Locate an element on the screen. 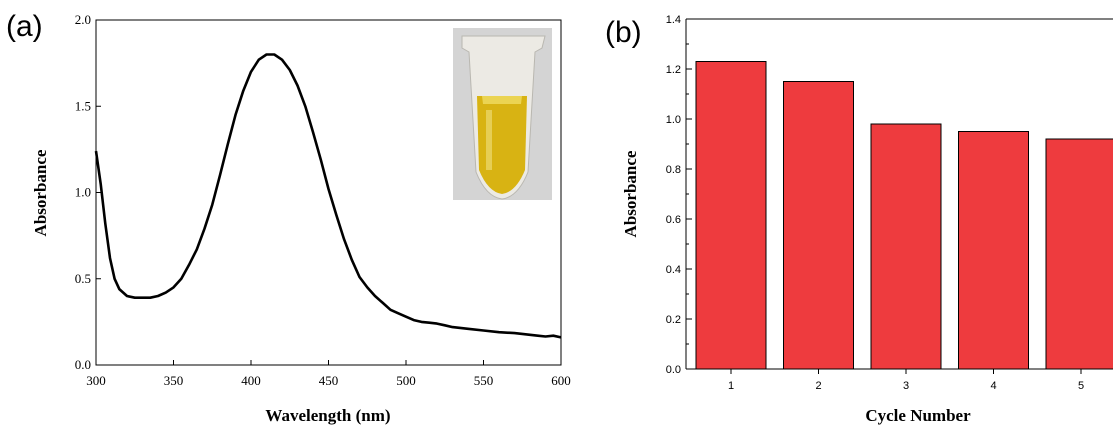 This screenshot has width=1113, height=429. panel-b-x-axis-title: Cycle Number is located at coordinates (918, 415).